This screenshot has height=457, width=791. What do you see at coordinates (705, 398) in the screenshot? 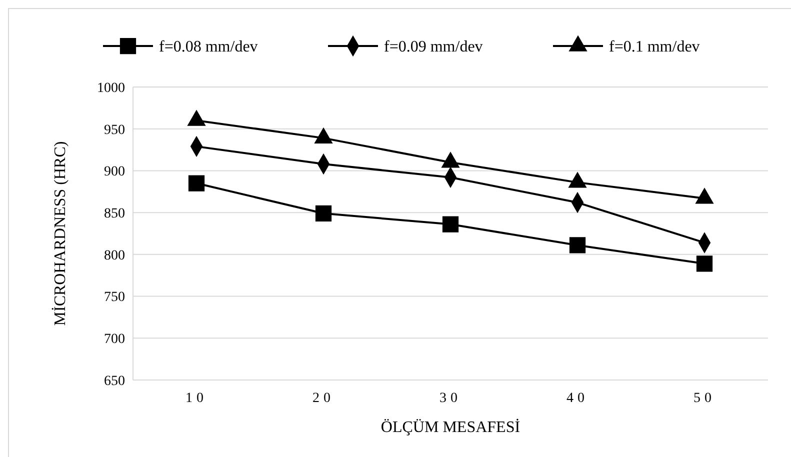
I see `x-tick-label: 50` at bounding box center [705, 398].